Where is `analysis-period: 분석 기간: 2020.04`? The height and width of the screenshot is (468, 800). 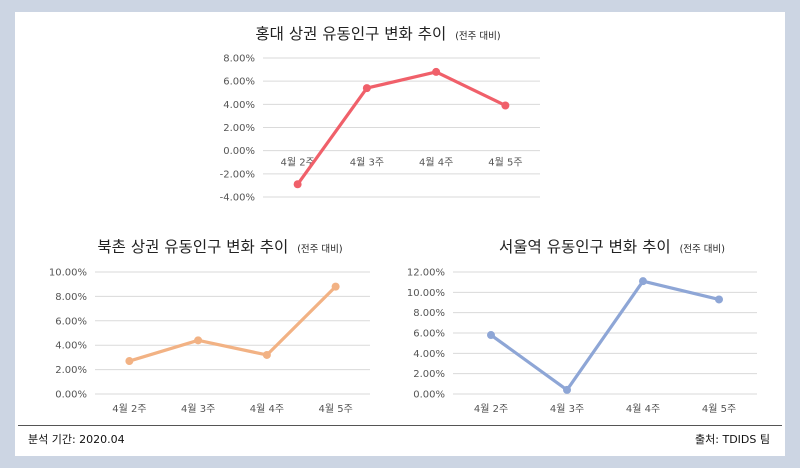
analysis-period: 분석 기간: 2020.04 is located at coordinates (76, 439).